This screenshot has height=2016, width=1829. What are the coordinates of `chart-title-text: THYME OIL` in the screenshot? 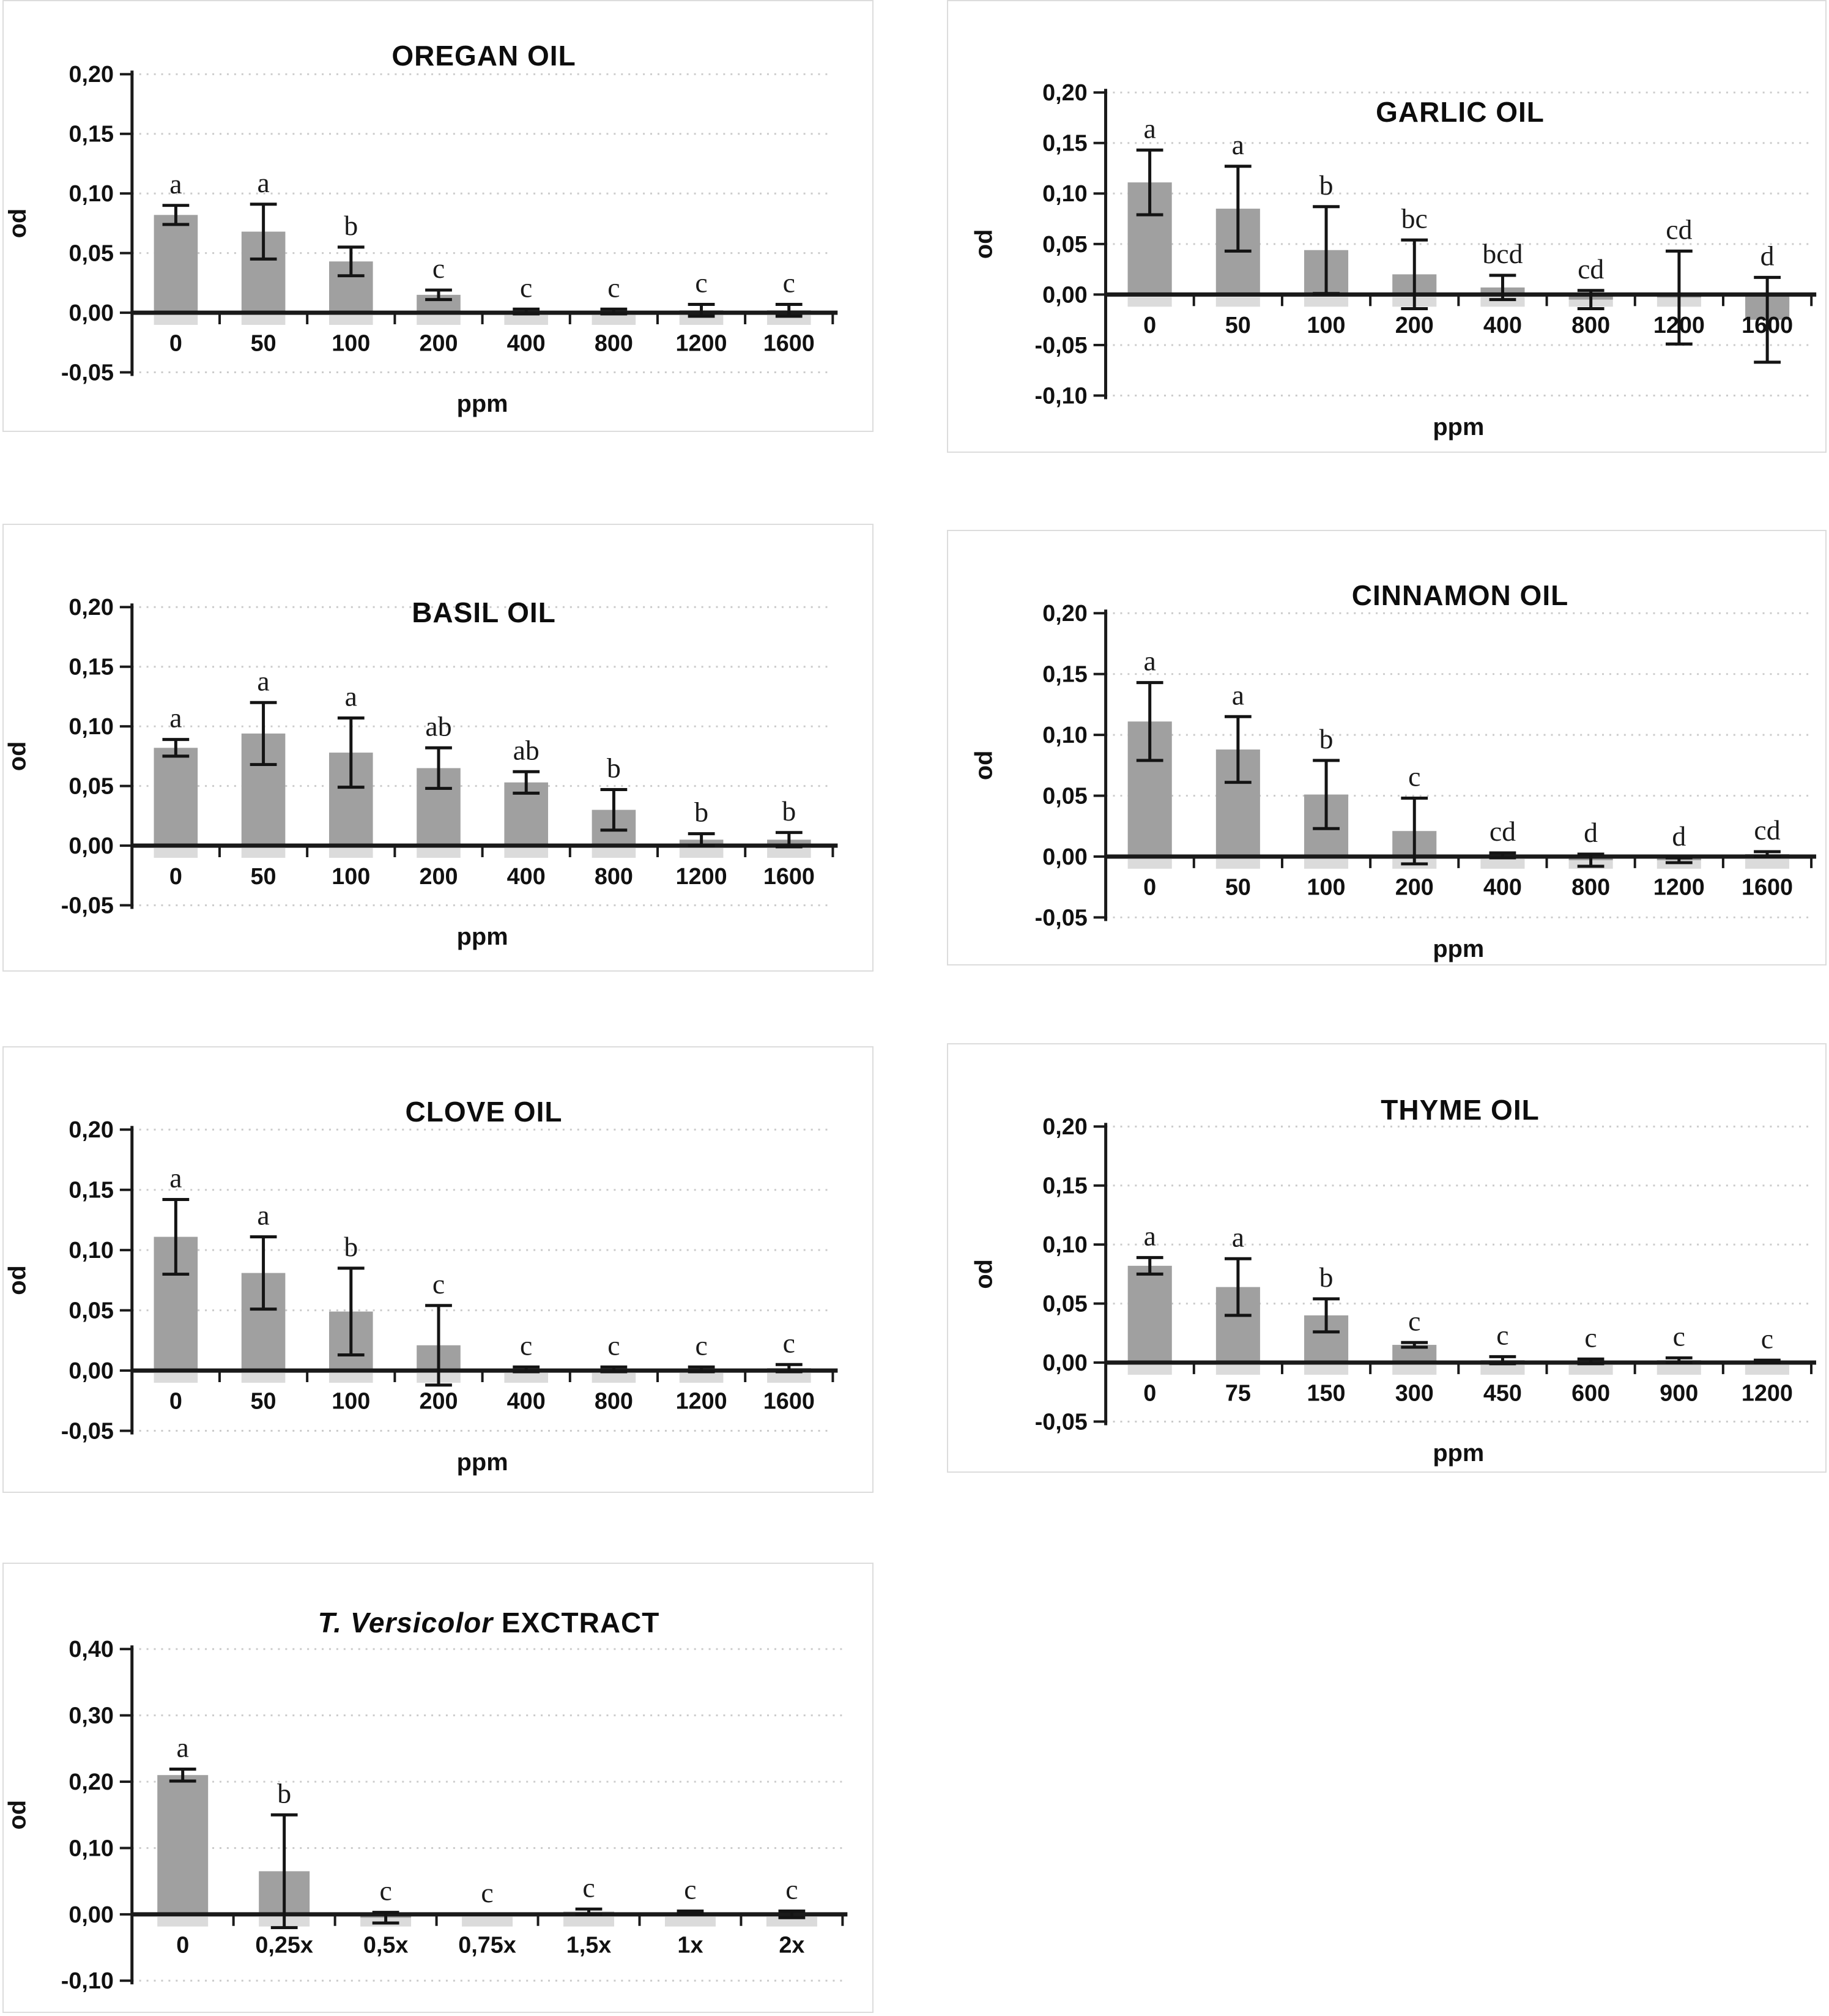 It's located at (1460, 1110).